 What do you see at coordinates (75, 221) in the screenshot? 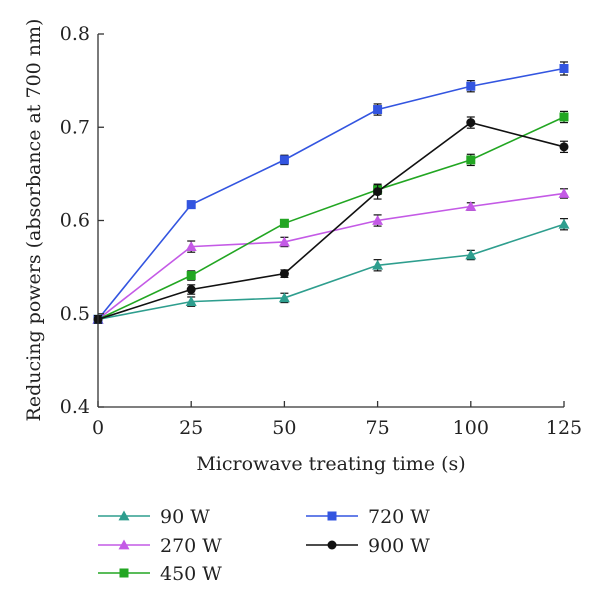
I see `y-tick-label: 0.6` at bounding box center [75, 221].